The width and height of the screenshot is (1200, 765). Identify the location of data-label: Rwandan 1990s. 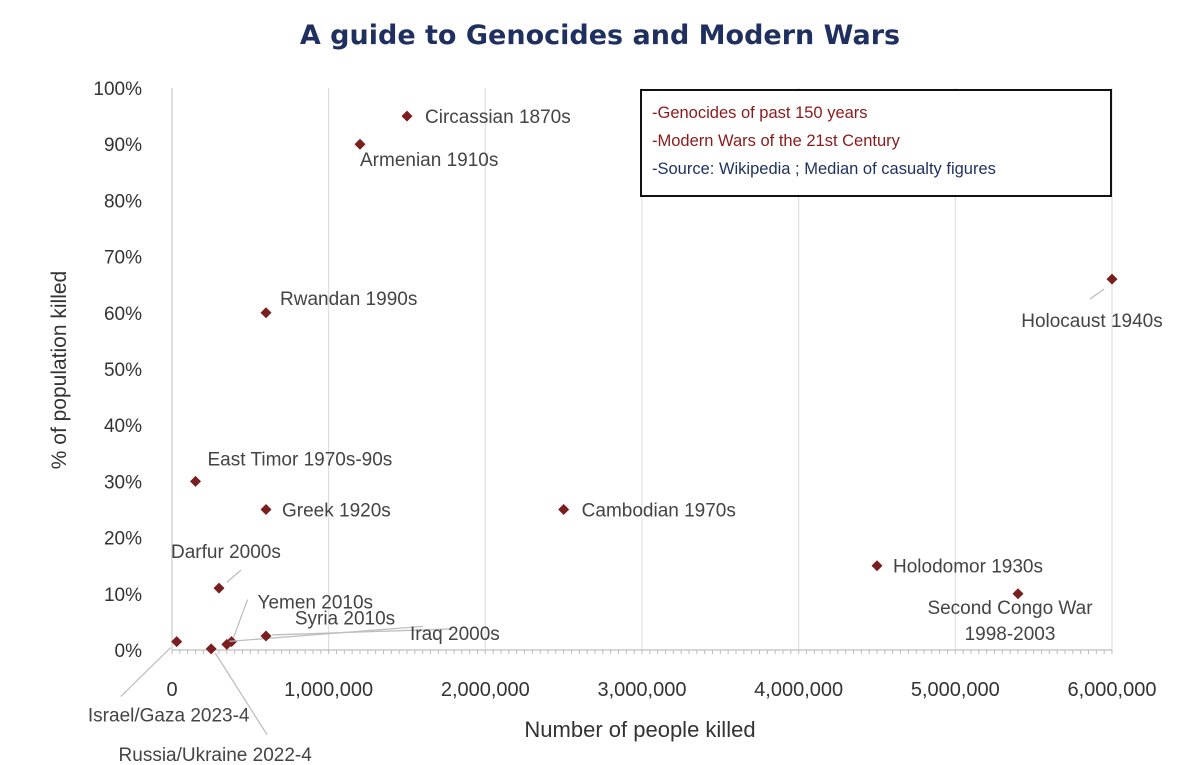
(348, 299).